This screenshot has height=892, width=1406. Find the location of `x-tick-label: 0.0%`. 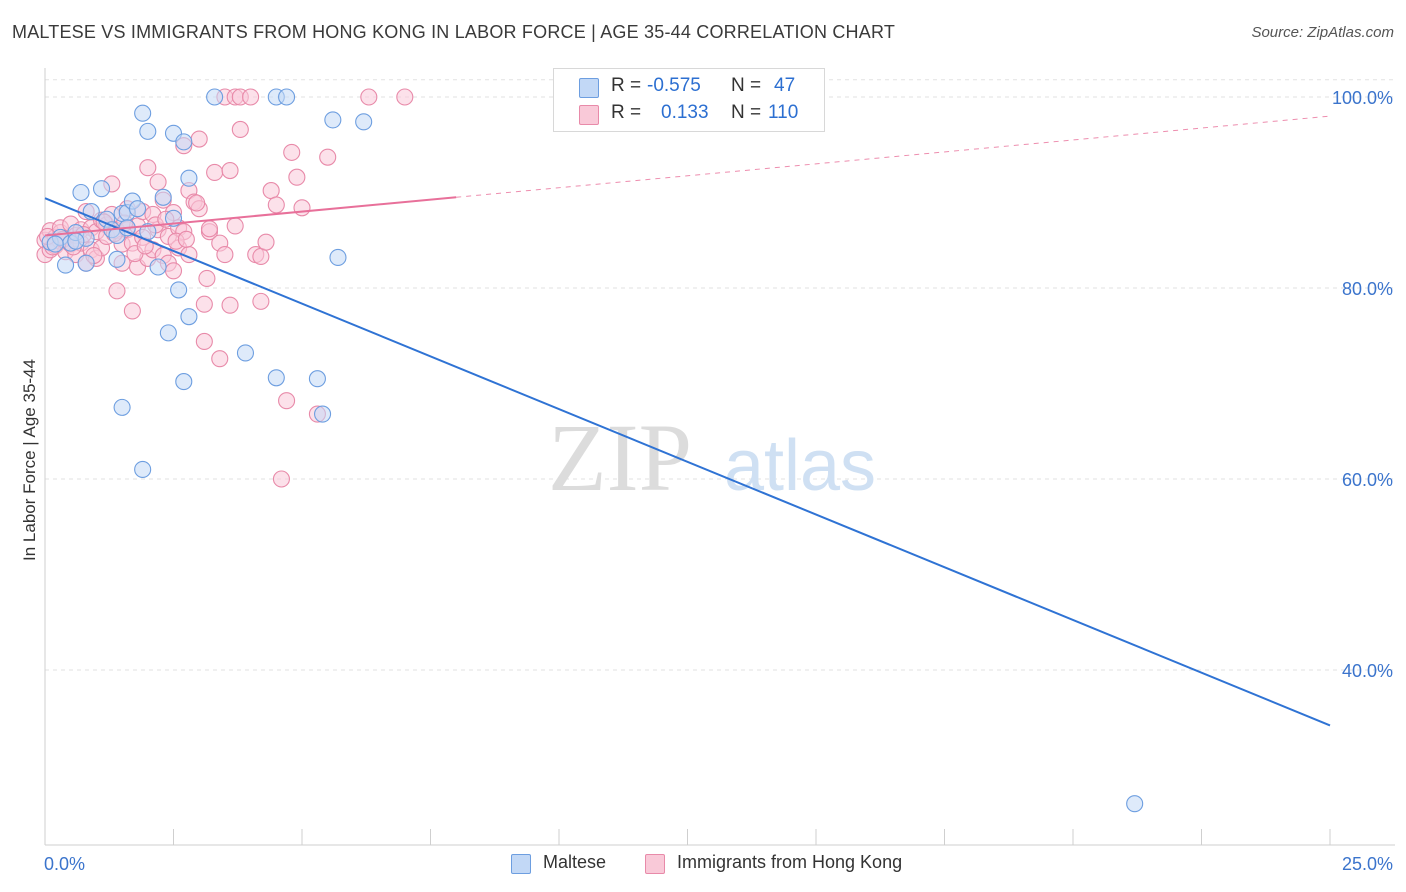

x-tick-label: 0.0% is located at coordinates (64, 864).